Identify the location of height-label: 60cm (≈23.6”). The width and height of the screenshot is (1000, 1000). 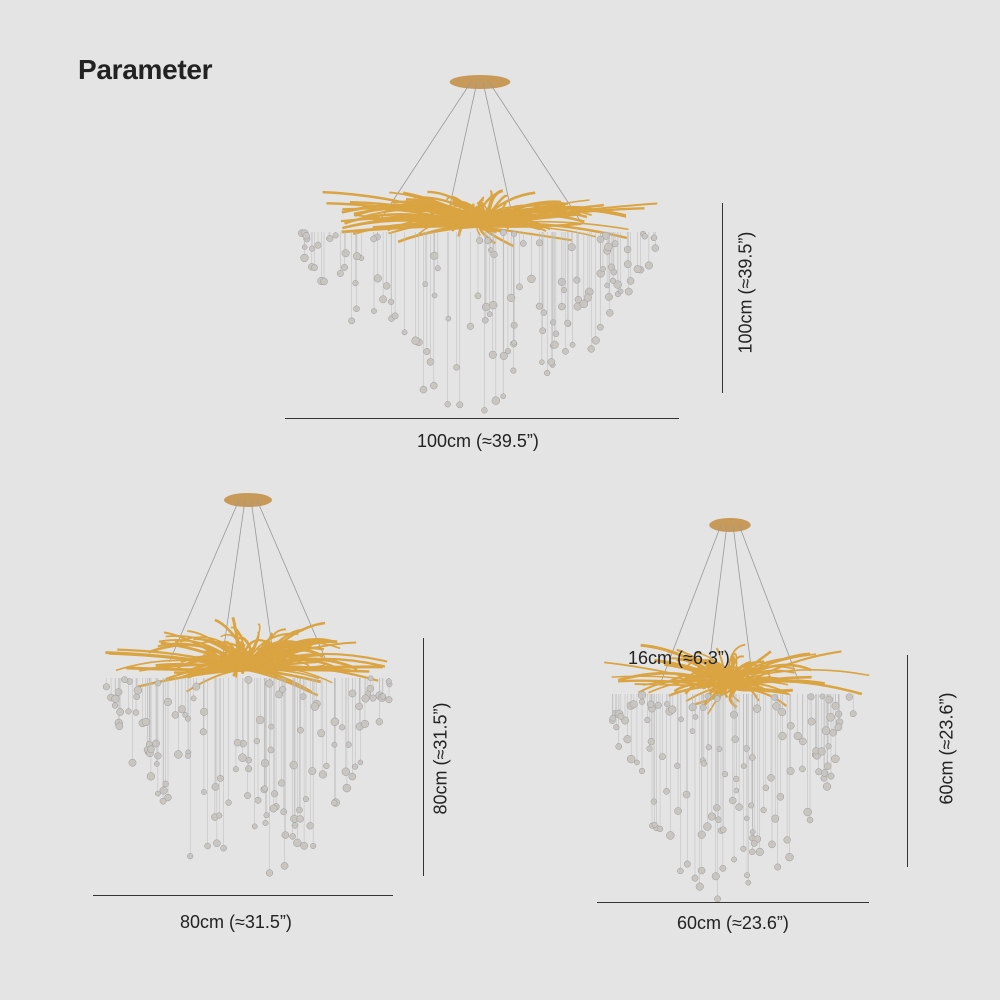
(946, 748).